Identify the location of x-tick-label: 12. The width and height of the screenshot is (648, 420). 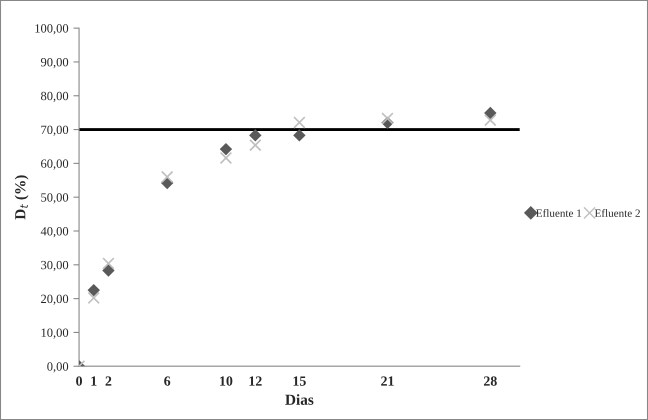
(255, 381).